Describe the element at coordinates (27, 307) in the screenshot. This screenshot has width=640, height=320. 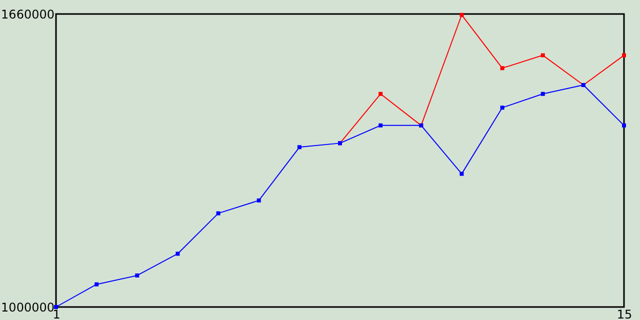
I see `y-tick-label: 1000000` at that location.